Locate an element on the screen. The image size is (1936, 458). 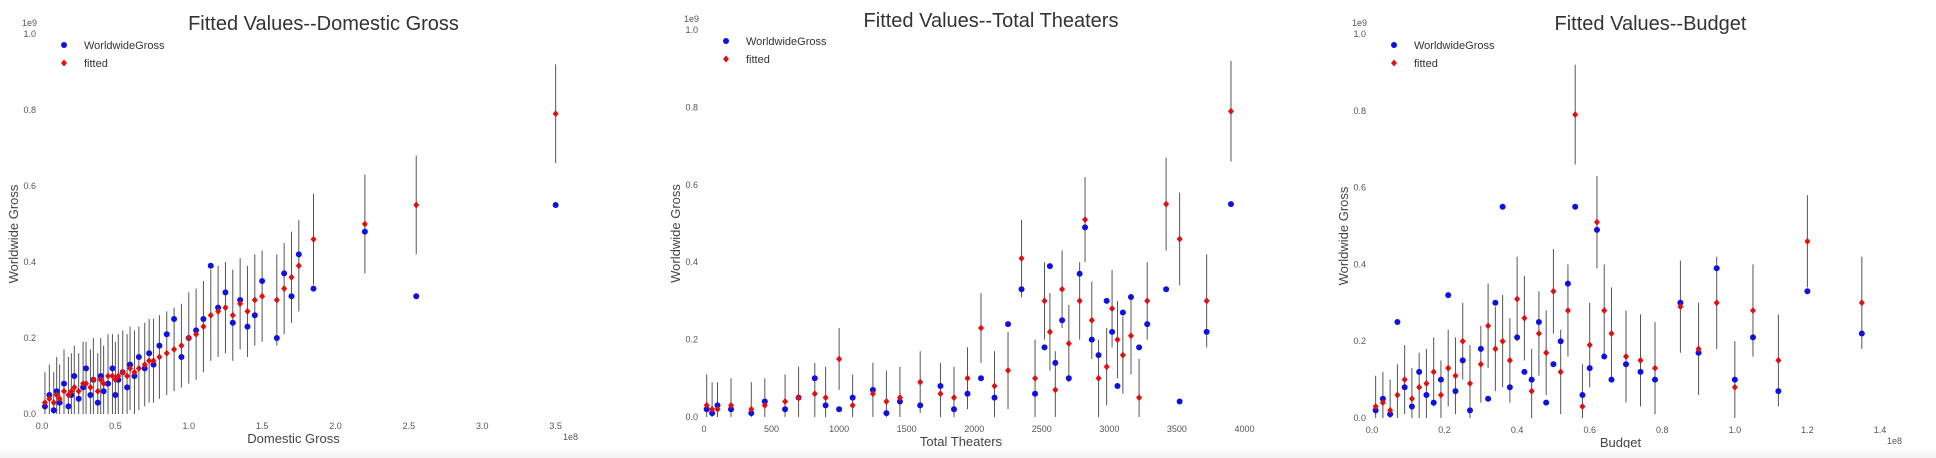
x-axis-label: Budget is located at coordinates (1621, 442).